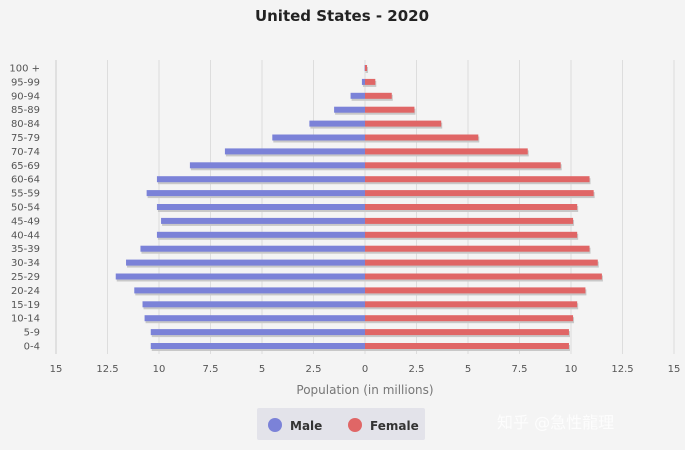  What do you see at coordinates (355, 425) in the screenshot?
I see `legend-swatch-female` at bounding box center [355, 425].